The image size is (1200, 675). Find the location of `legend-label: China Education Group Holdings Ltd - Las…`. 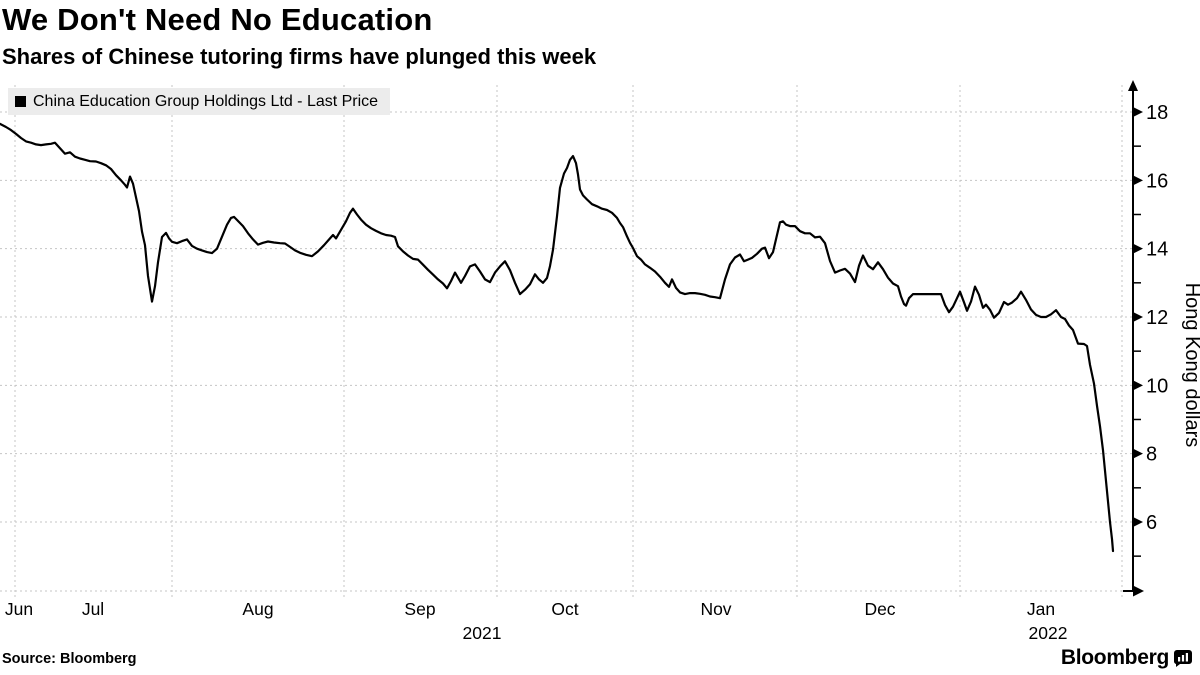

legend-label: China Education Group Holdings Ltd - Las… is located at coordinates (206, 101).